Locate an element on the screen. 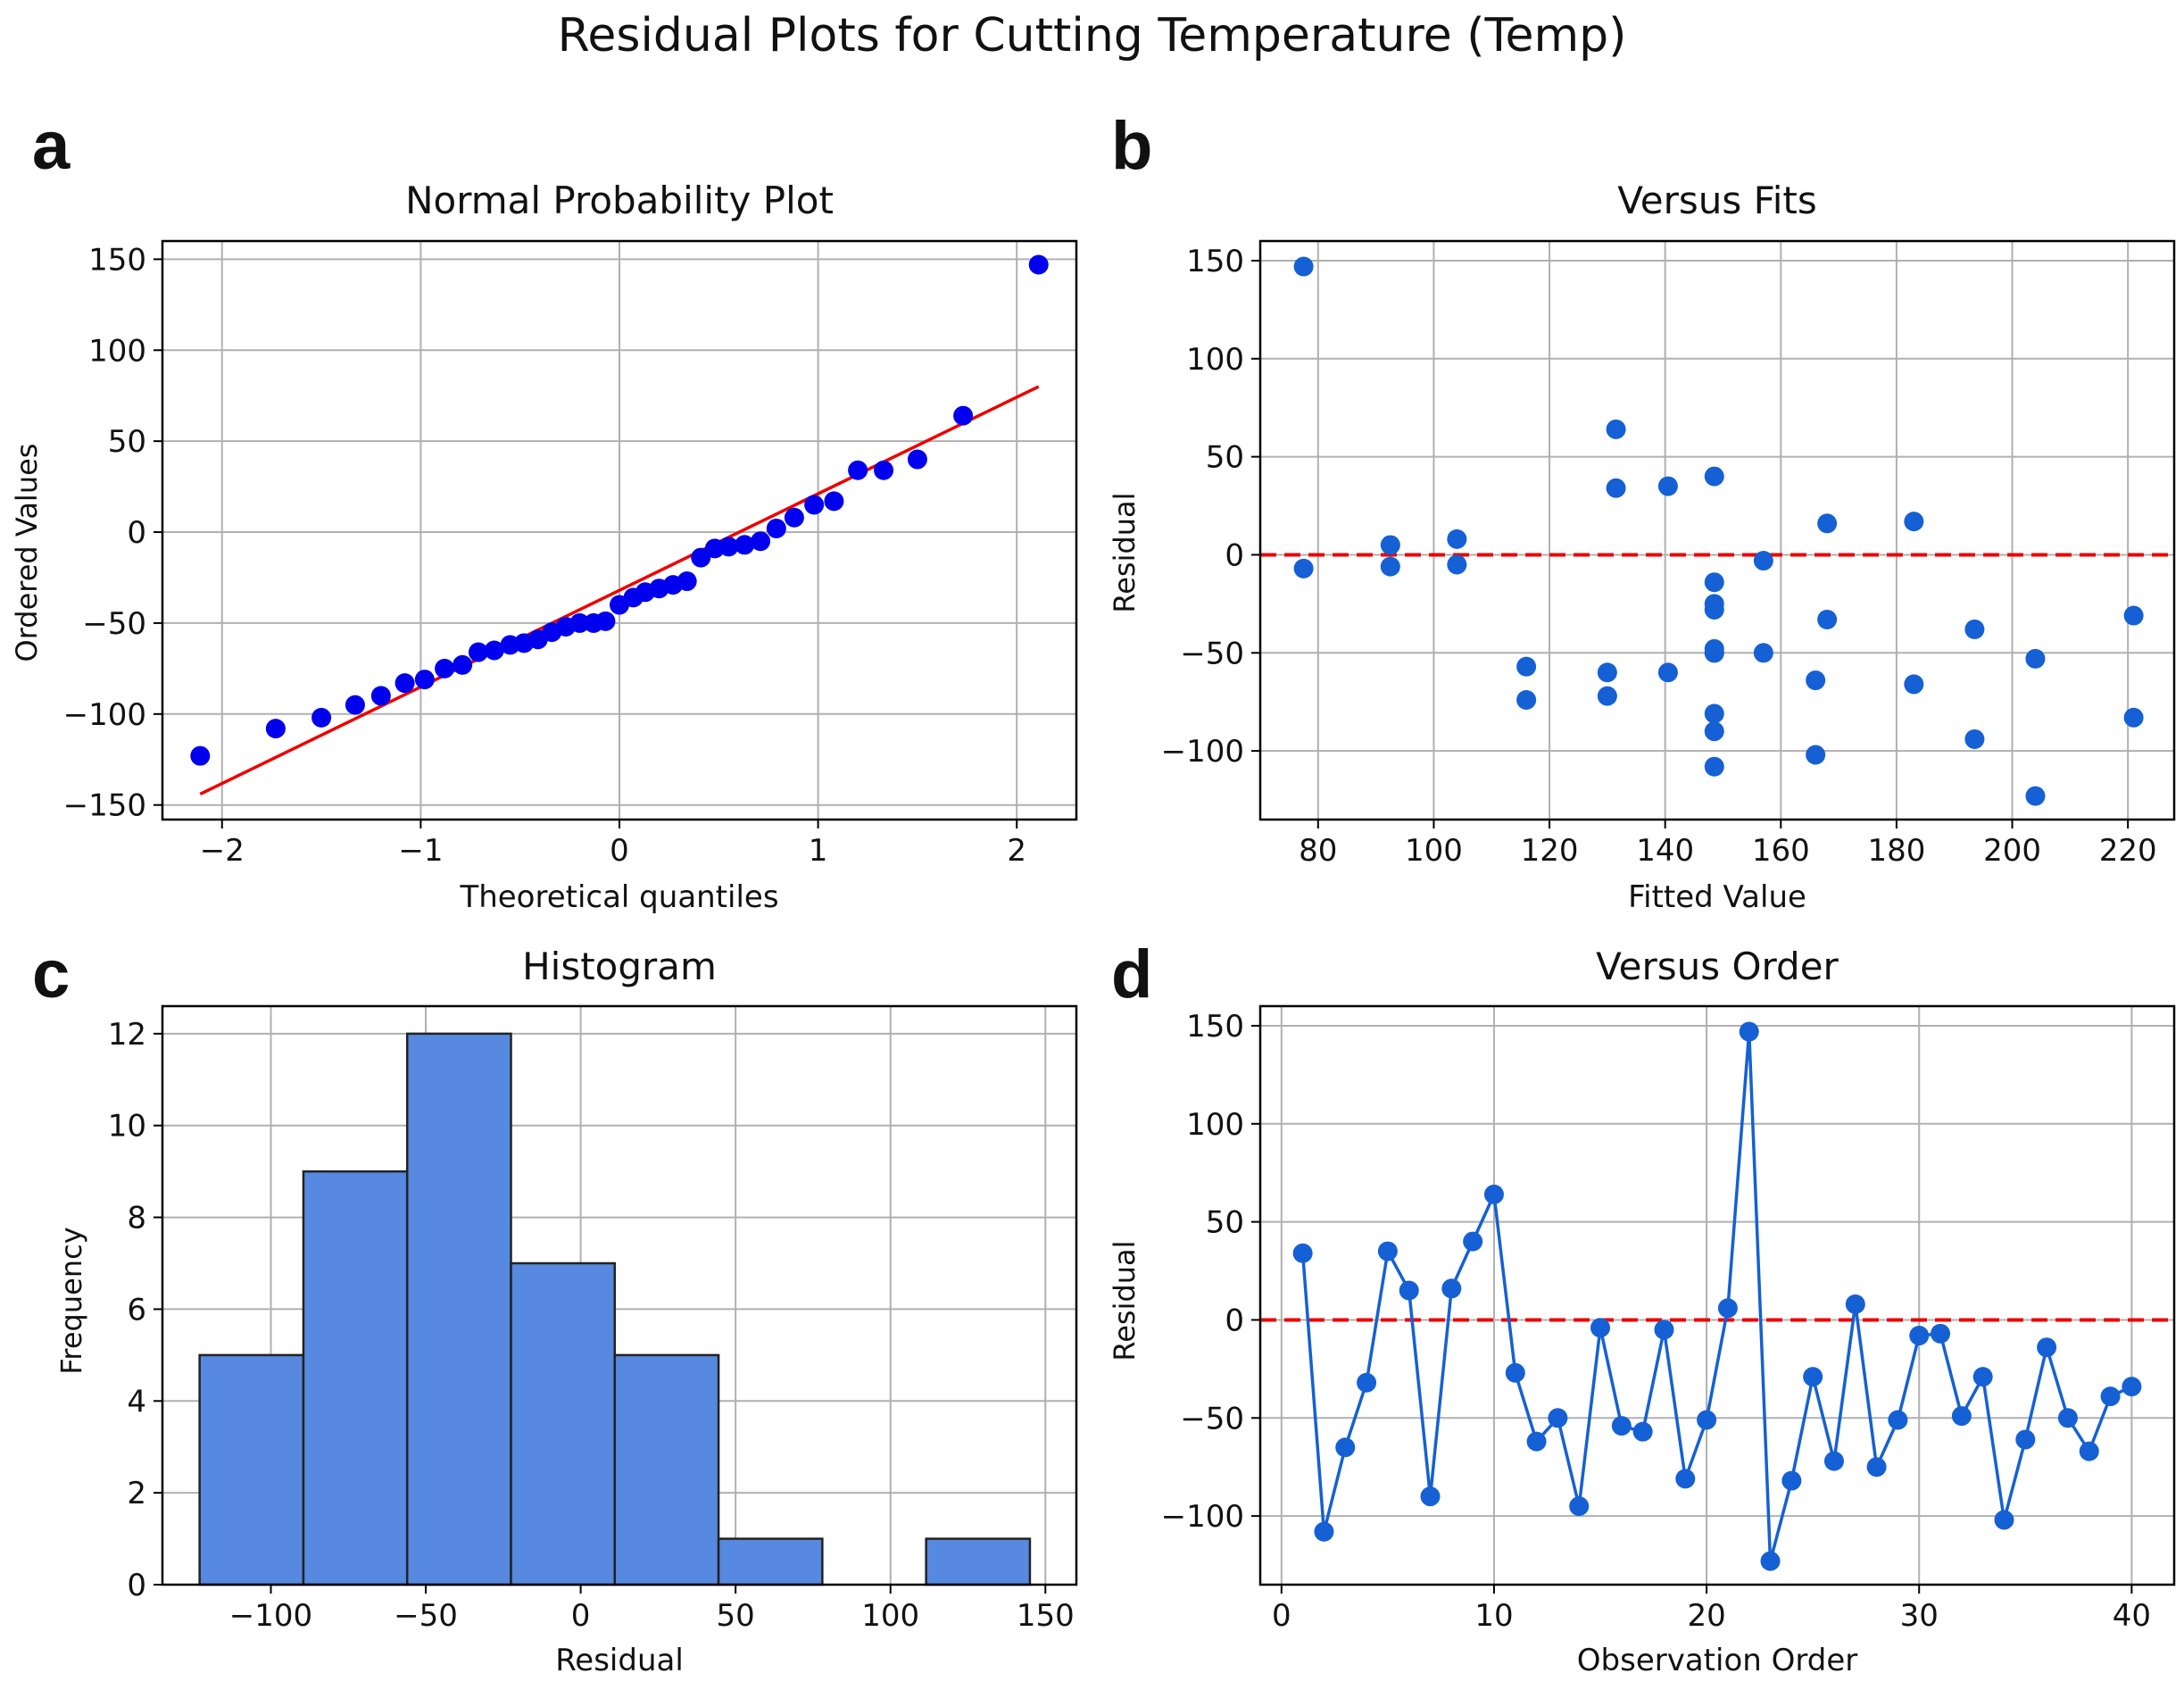 This screenshot has height=1690, width=2184. plot-area-d is located at coordinates (1717, 1296).